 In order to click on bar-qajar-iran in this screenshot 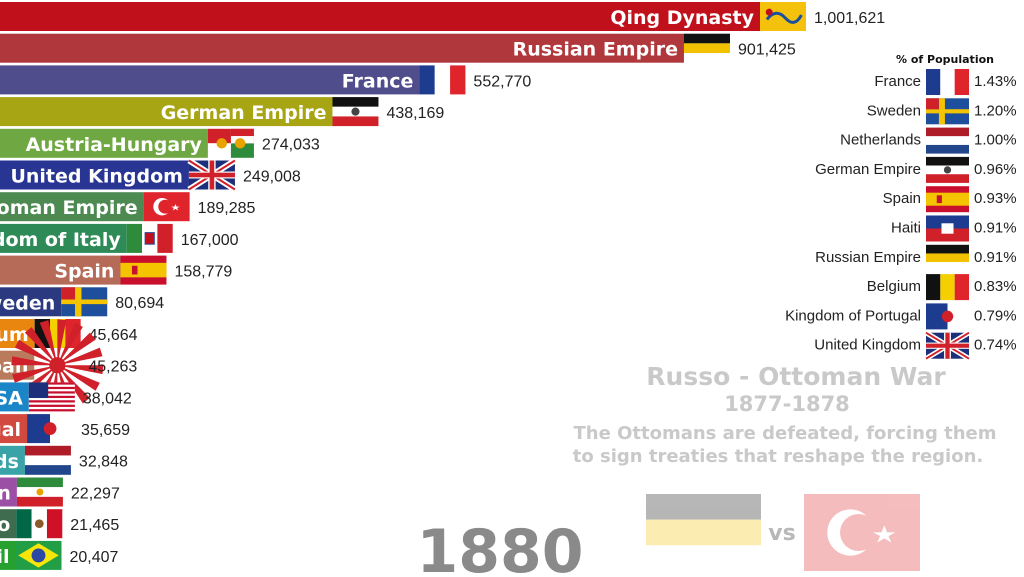, I will do `click(8, 492)`.